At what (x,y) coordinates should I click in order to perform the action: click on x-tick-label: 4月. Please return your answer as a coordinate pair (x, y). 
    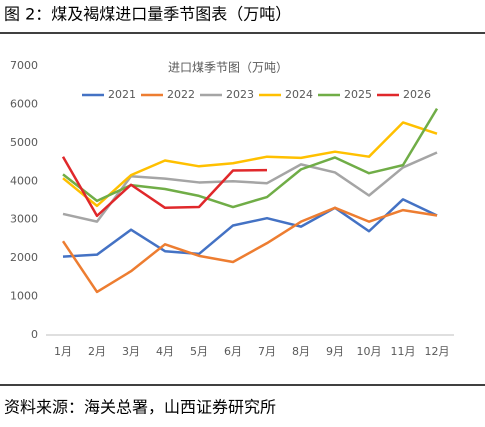
    Looking at the image, I should click on (165, 351).